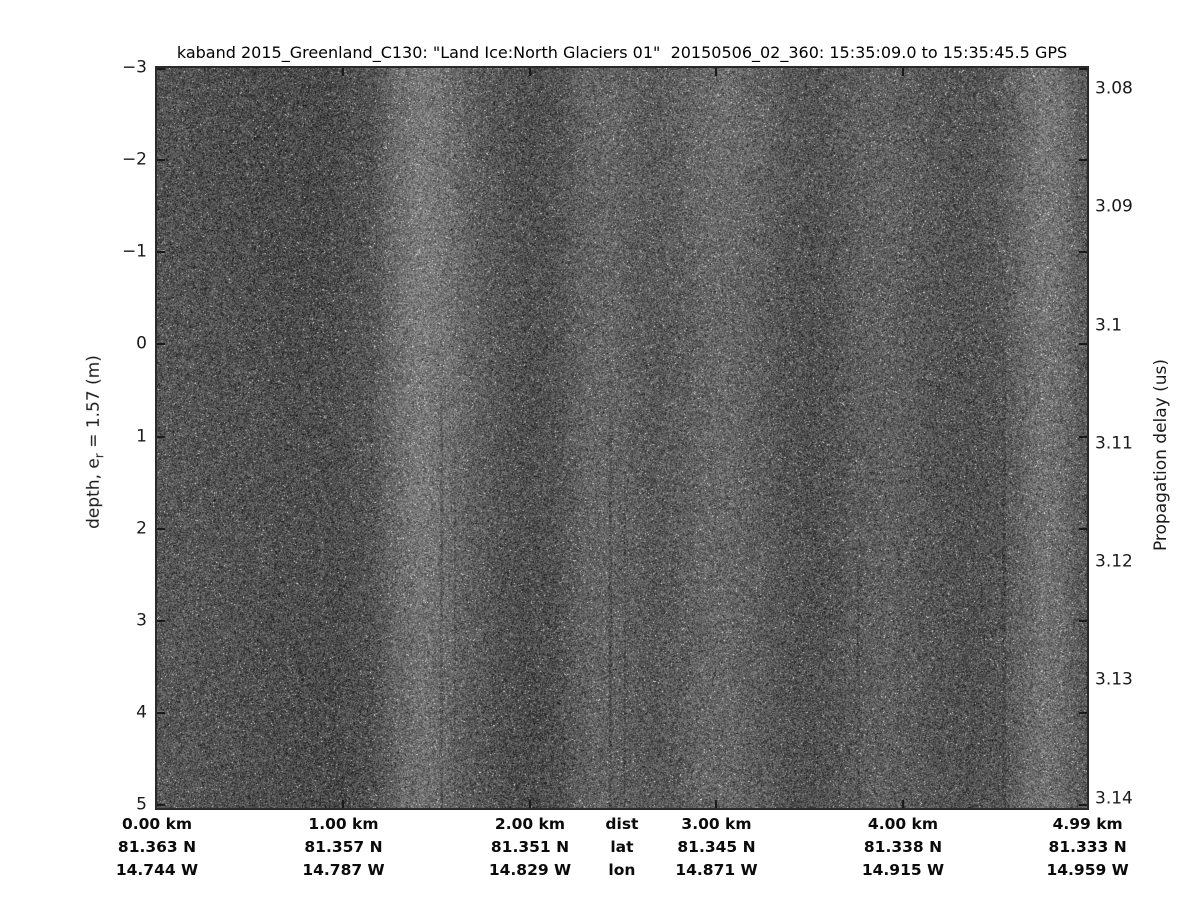  Describe the element at coordinates (134, 67) in the screenshot. I see `left-tick-label: −3` at that location.